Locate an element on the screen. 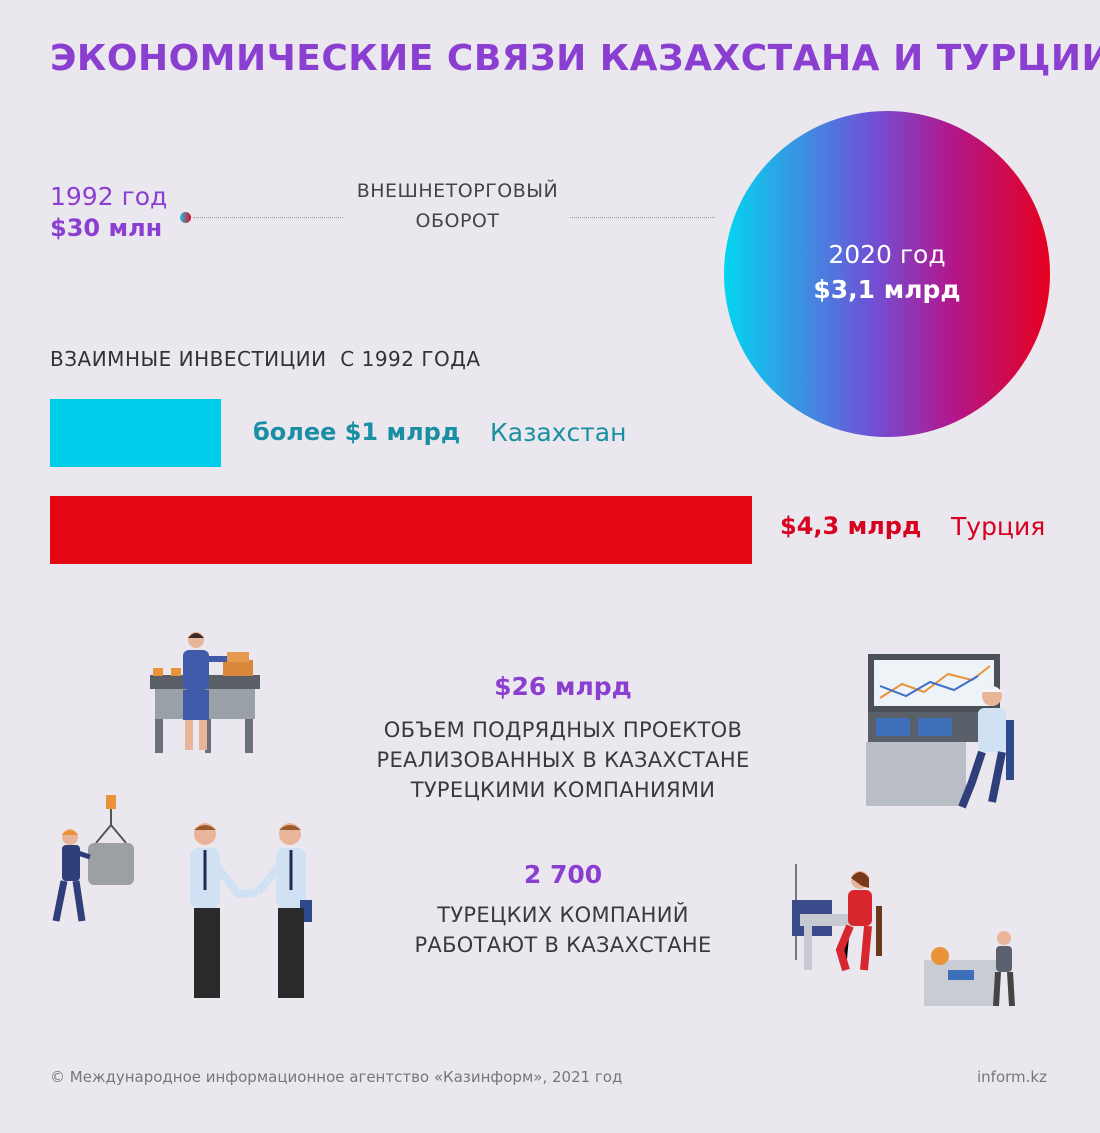  timeline-dot is located at coordinates (185, 217).